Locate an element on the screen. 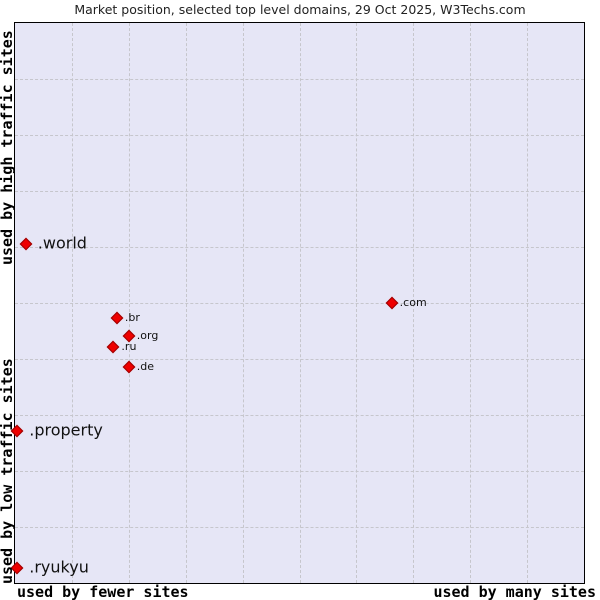  point-label: .ryukyu is located at coordinates (59, 567).